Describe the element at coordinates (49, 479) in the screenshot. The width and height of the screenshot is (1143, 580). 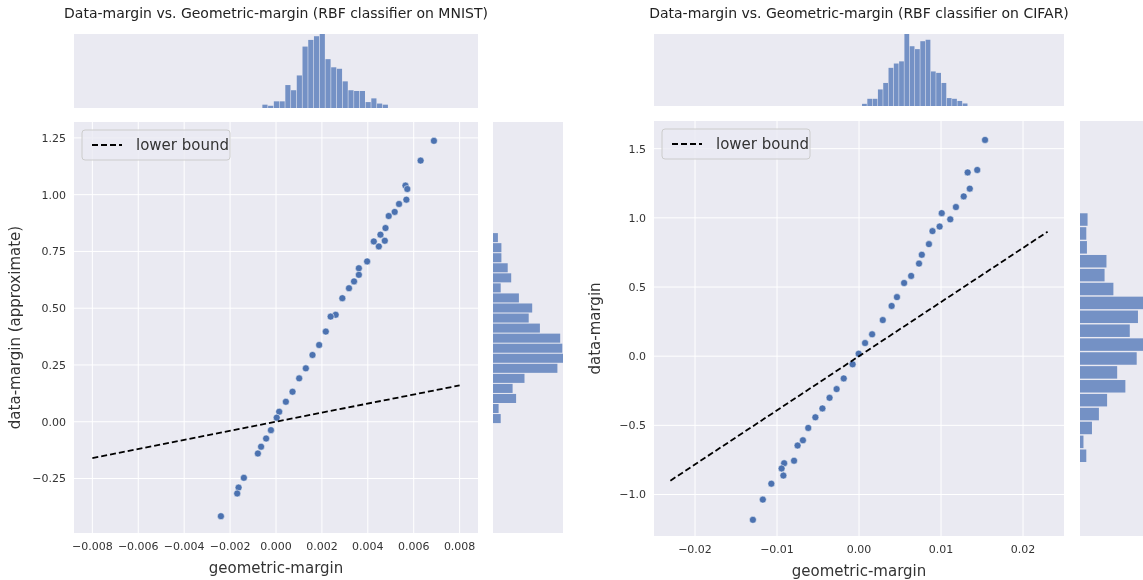
I see `y-tick-label: −0.25` at that location.